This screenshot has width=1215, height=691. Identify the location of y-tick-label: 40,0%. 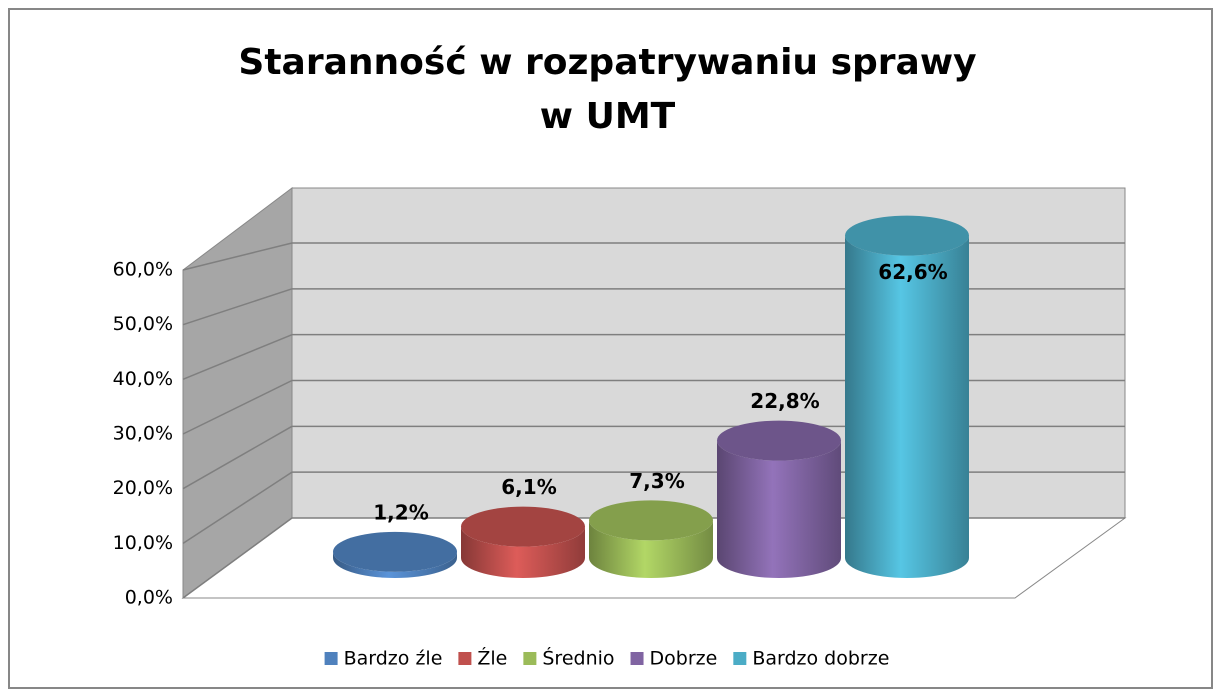
(143, 379).